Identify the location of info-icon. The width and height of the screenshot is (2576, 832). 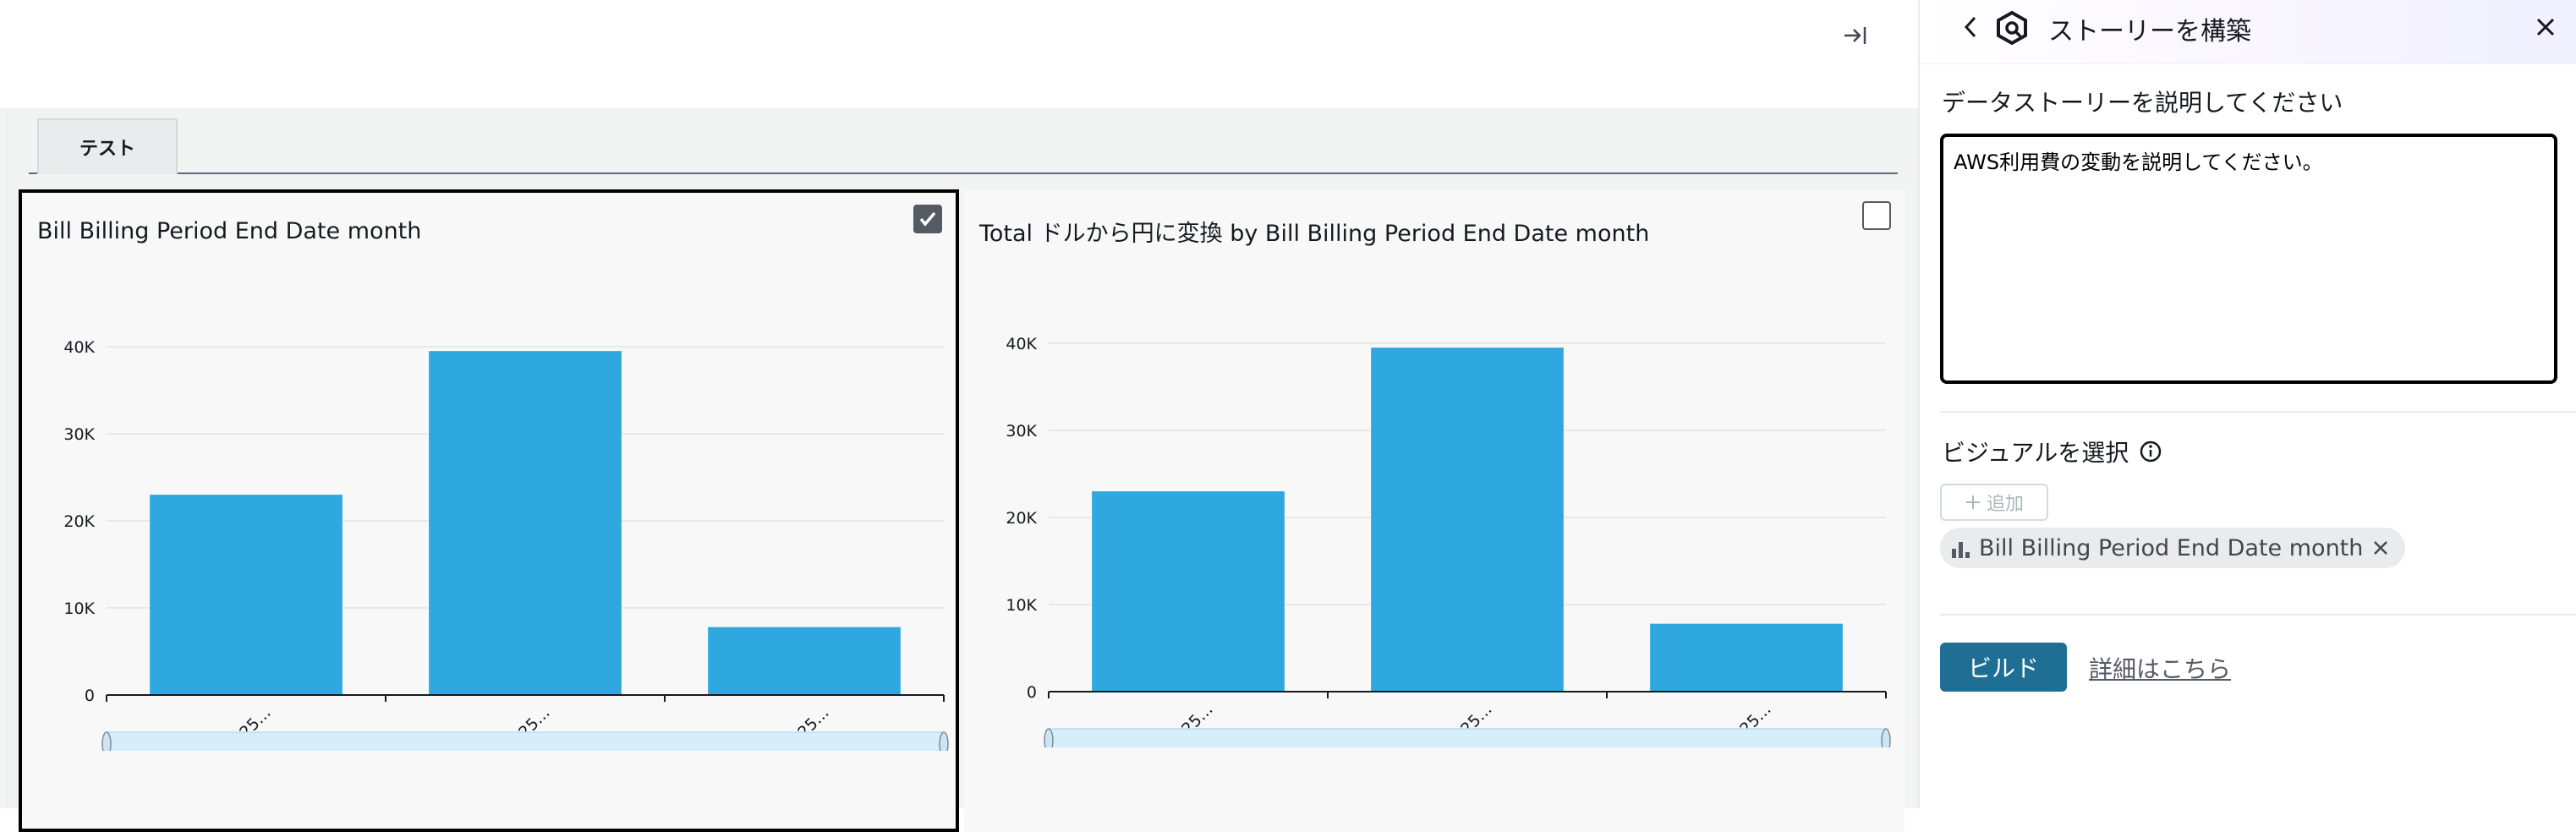
(2150, 451).